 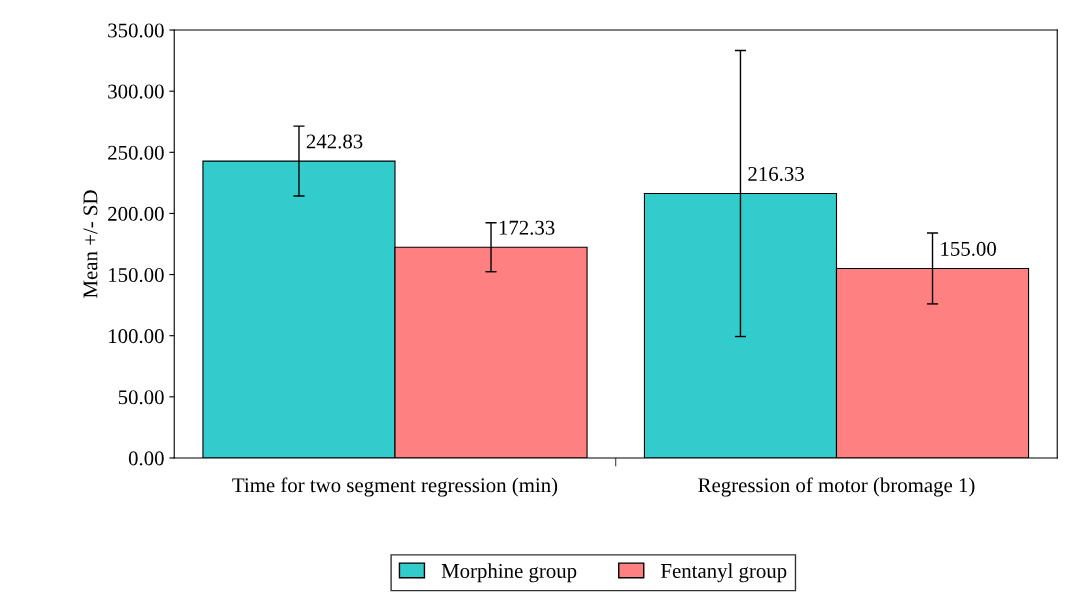 I want to click on data-label: 172.33, so click(x=527, y=227).